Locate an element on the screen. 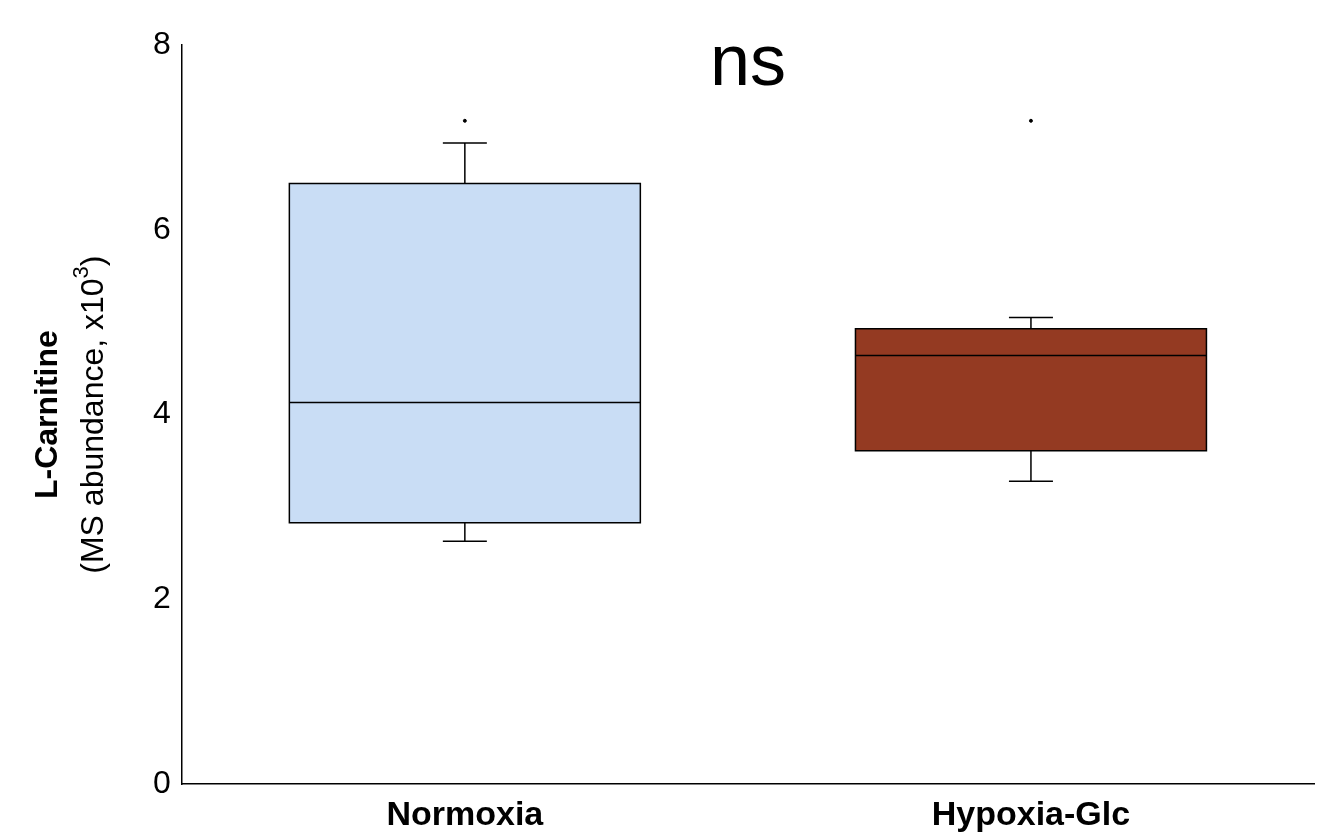  x-tick-label: Hypoxia-Glc is located at coordinates (1031, 812).